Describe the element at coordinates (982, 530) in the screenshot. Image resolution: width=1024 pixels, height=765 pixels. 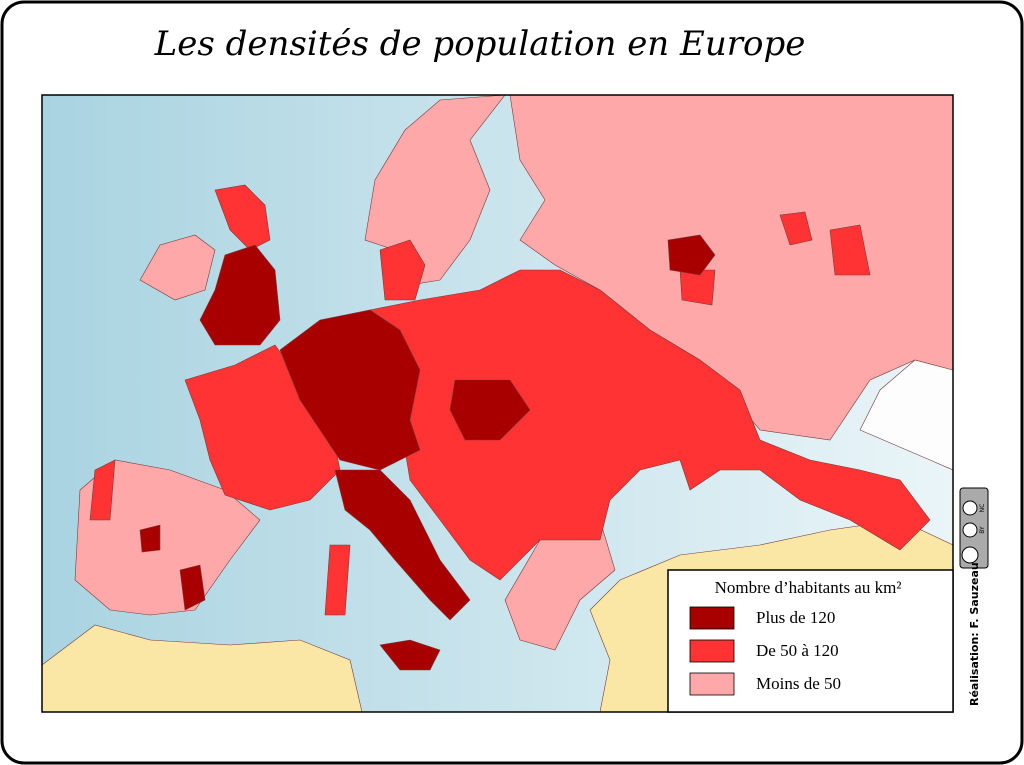
I see `badge-label: BY` at that location.